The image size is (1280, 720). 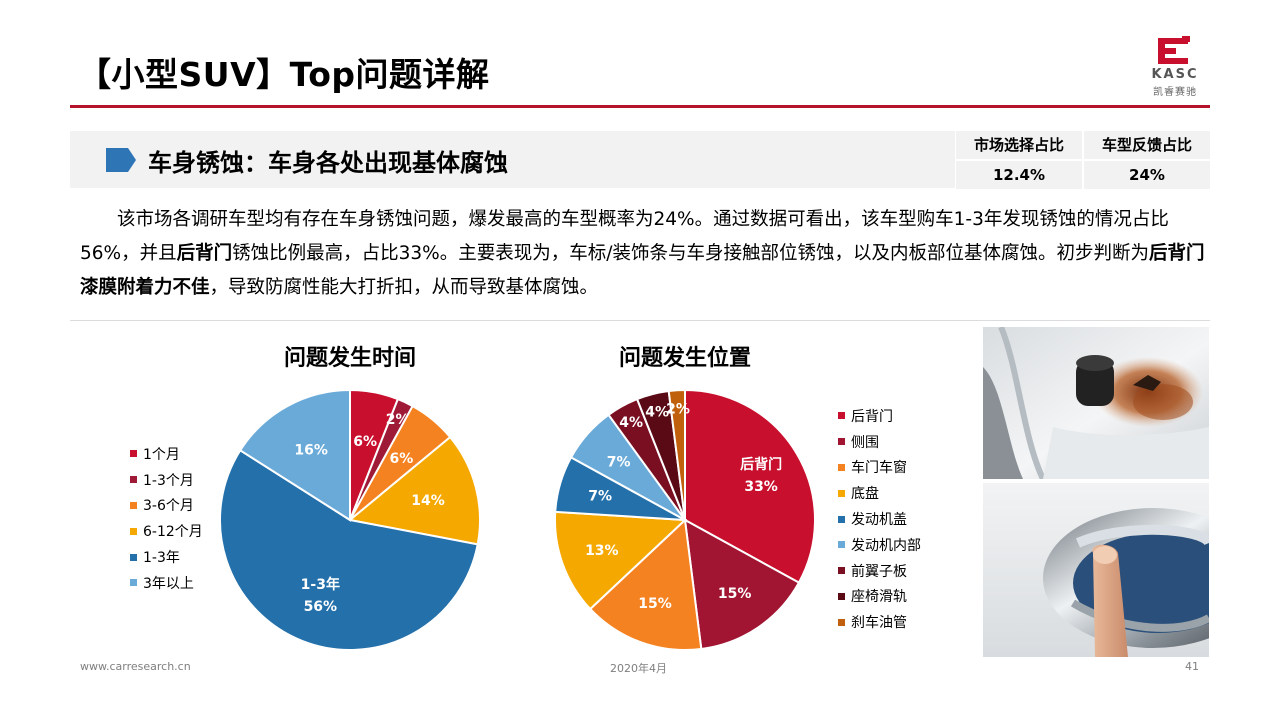 I want to click on pie-slice-后背门, so click(x=750, y=486).